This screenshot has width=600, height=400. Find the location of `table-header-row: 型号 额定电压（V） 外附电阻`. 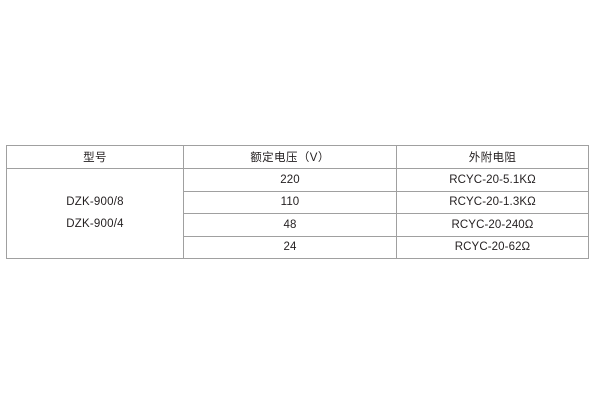

table-header-row: 型号 额定电压（V） 外附电阻 is located at coordinates (297, 157).